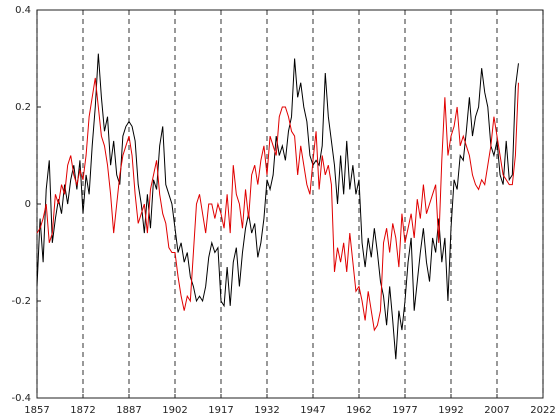 The width and height of the screenshot is (560, 420). I want to click on x-tick-label: 1872, so click(82, 410).